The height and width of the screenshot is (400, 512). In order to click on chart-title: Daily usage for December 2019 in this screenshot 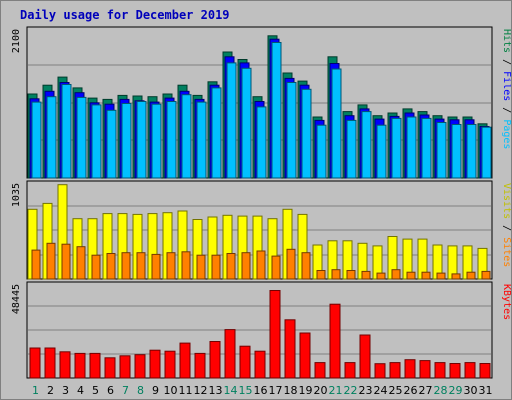, I will do `click(125, 15)`.